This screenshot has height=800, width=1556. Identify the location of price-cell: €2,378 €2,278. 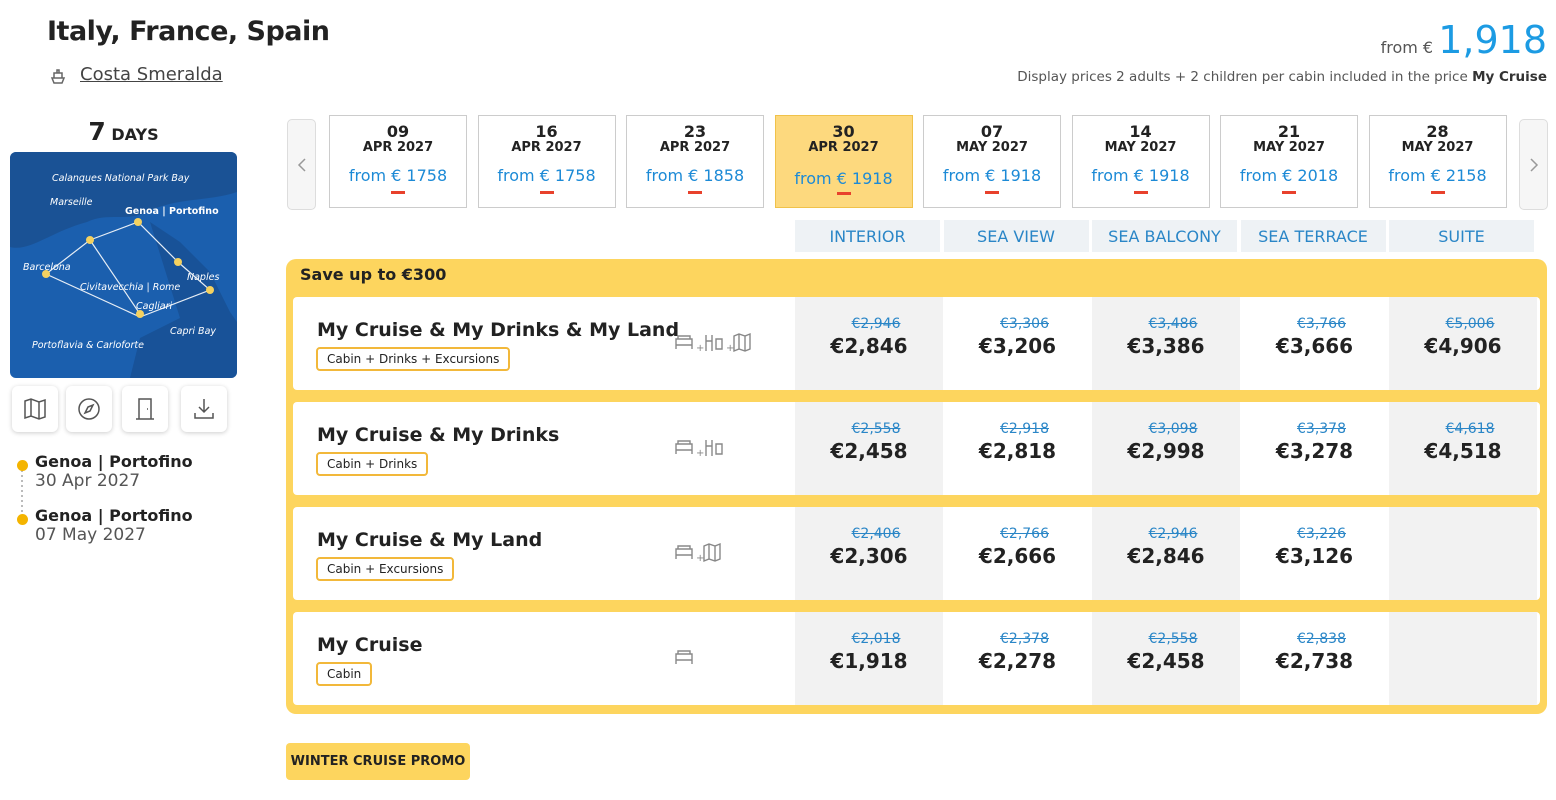
(1018, 658).